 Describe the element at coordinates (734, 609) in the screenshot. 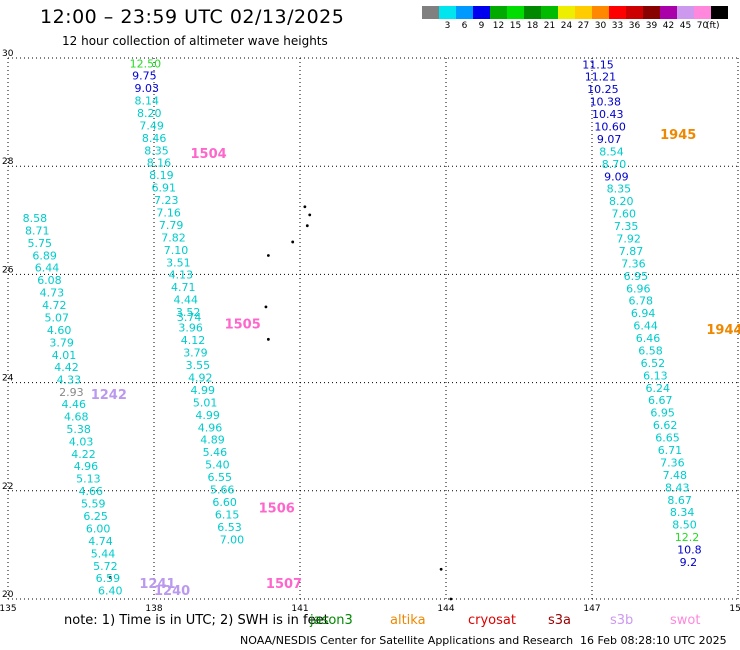

I see `lon-tick-label: 150` at that location.